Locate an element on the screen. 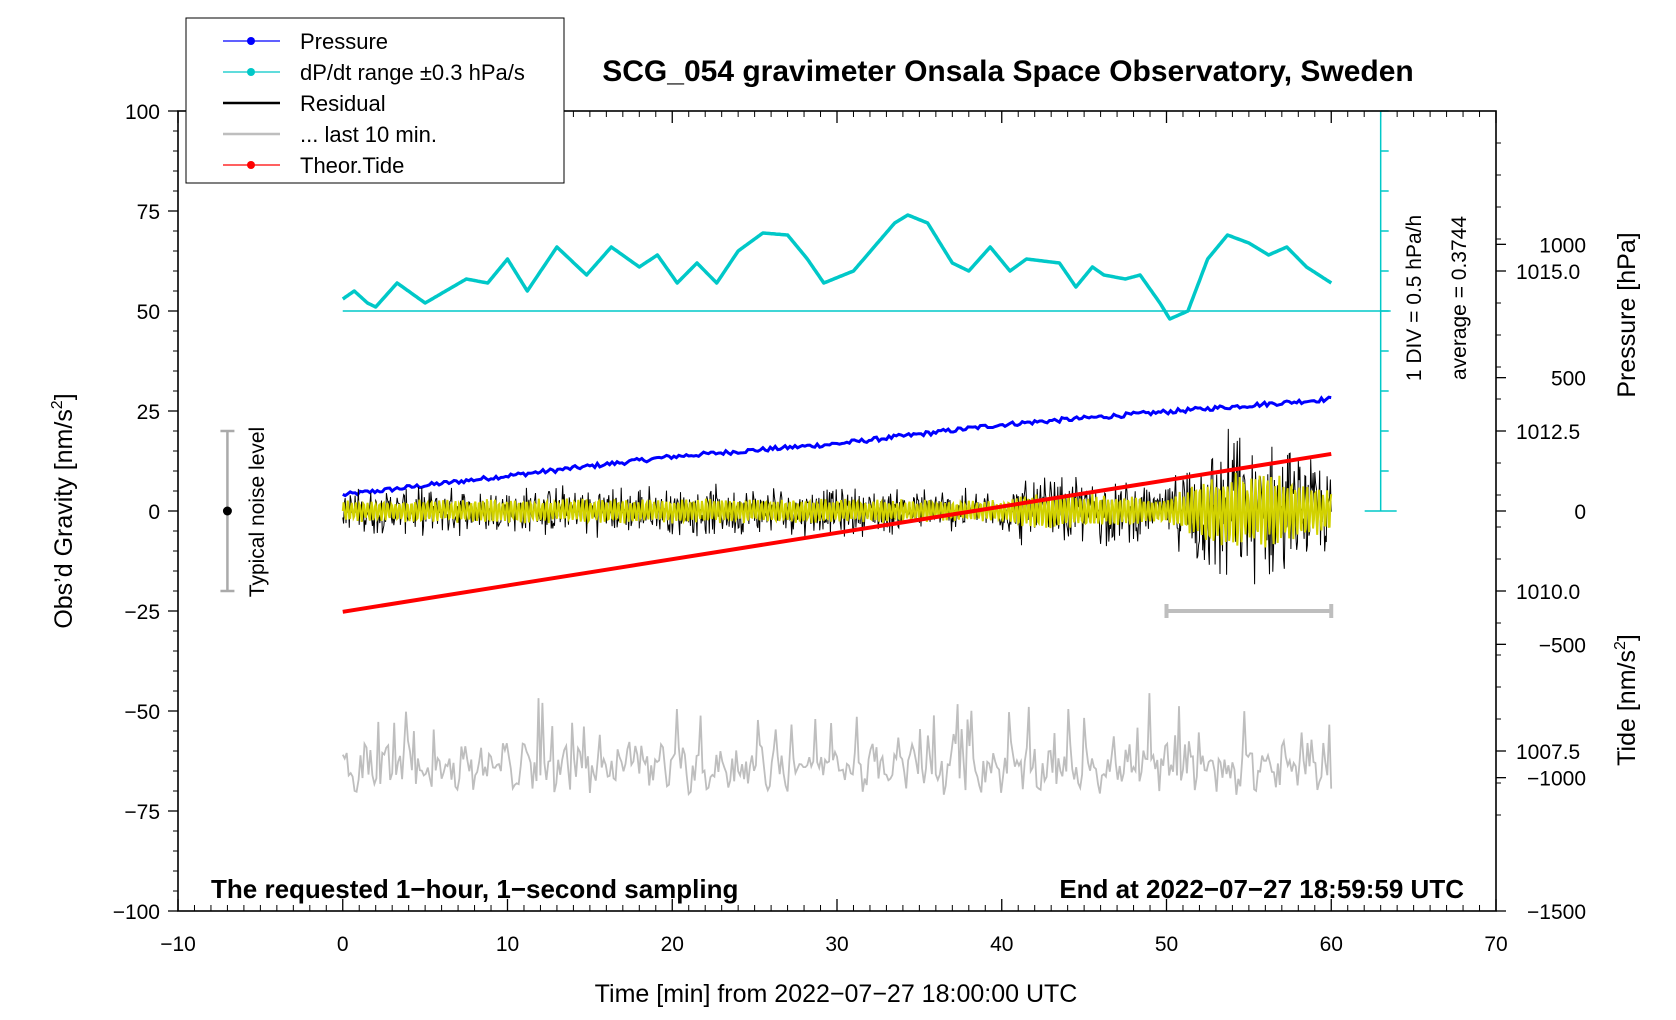 Image resolution: width=1676 pixels, height=1020 pixels. tide-tick-label-5: −1500 is located at coordinates (1556, 912).